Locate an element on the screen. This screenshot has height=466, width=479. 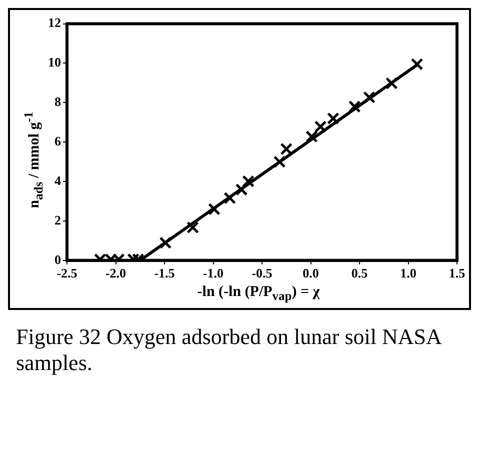
y-tick-label: 12 is located at coordinates (54, 22).